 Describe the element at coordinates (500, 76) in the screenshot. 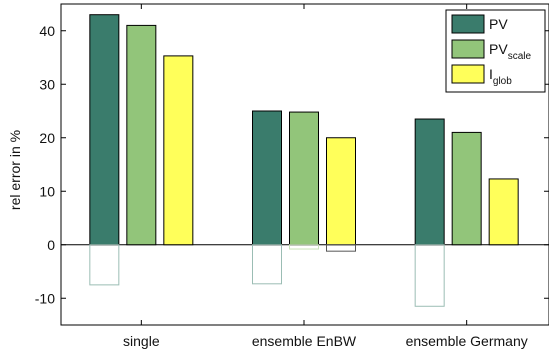

I see `legend-label-3: Iglob` at that location.